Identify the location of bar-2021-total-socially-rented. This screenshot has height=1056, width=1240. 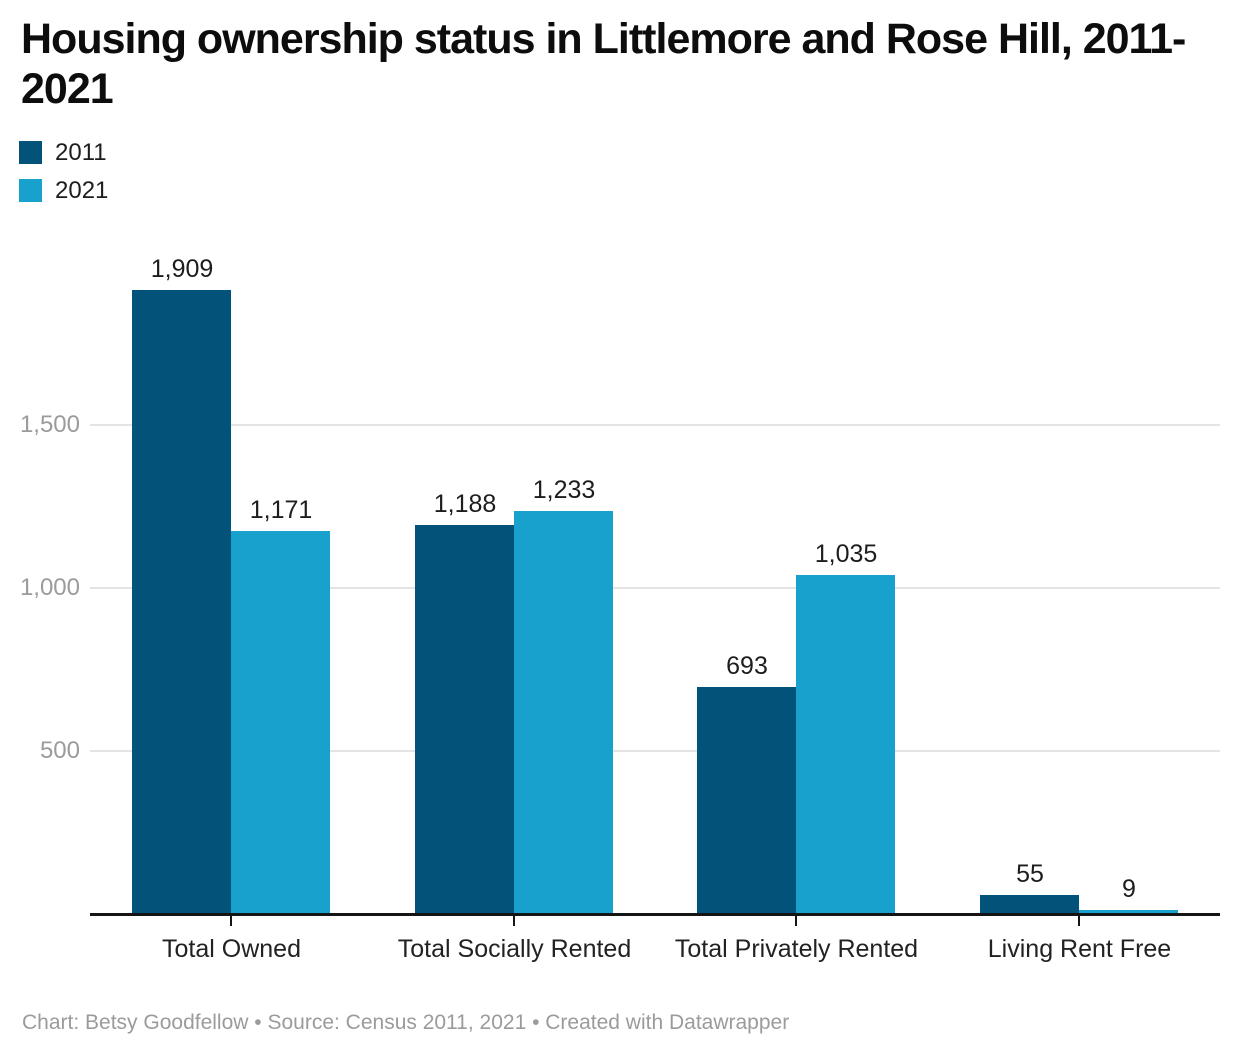
(563, 712).